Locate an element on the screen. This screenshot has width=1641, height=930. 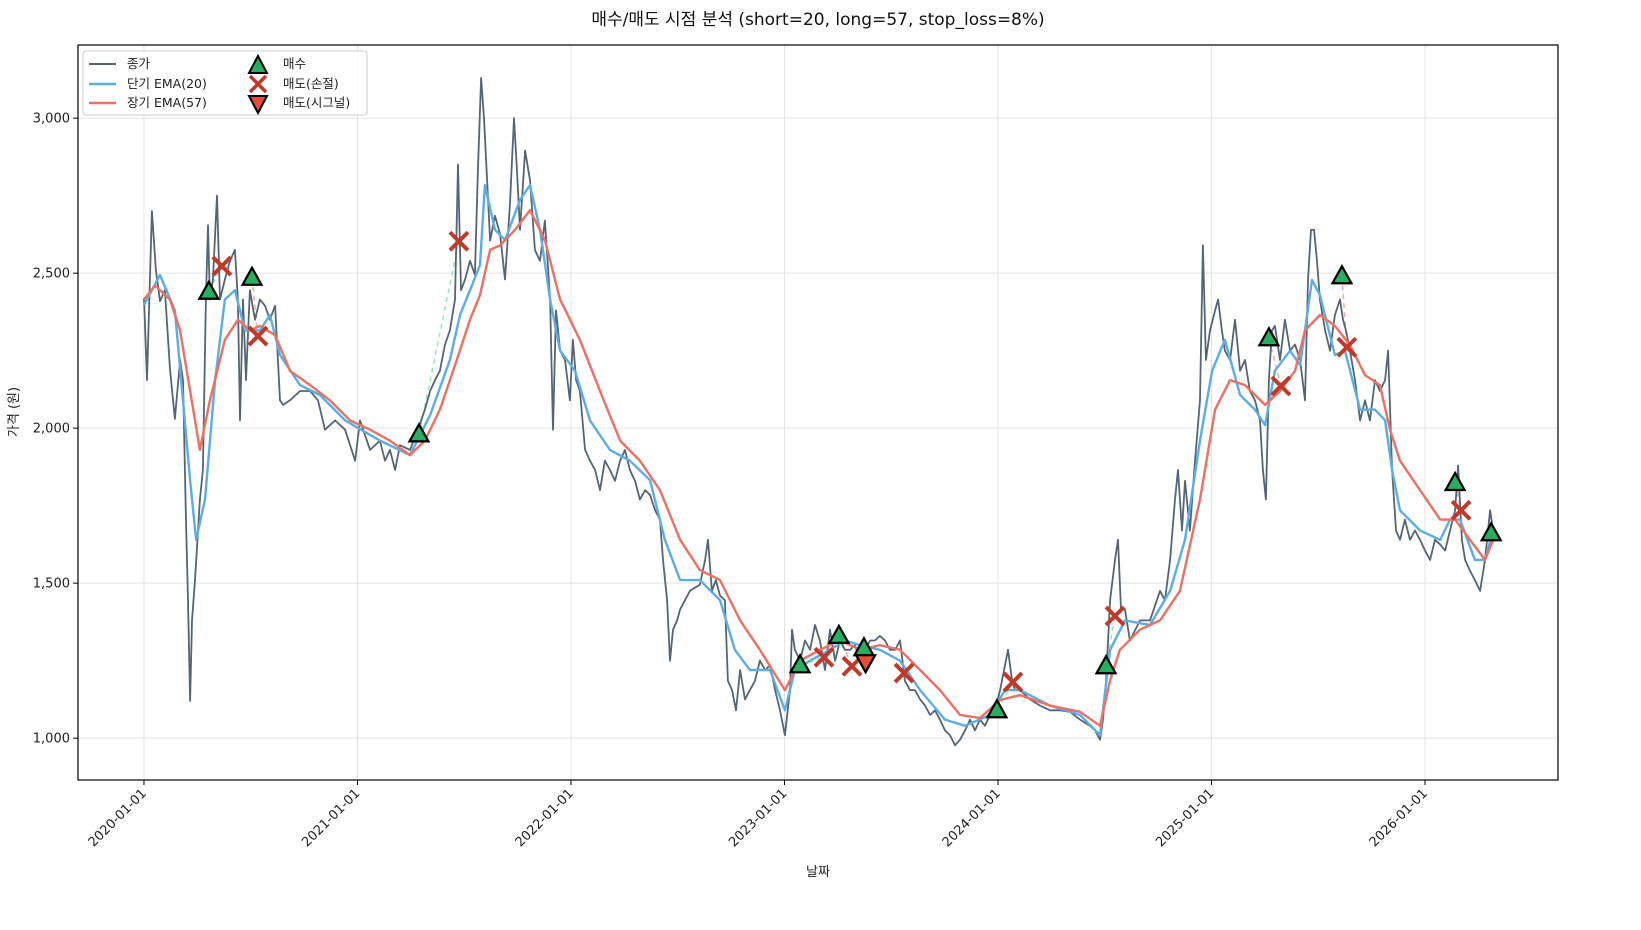
y-axis-label: 가격 (원) is located at coordinates (14, 412).